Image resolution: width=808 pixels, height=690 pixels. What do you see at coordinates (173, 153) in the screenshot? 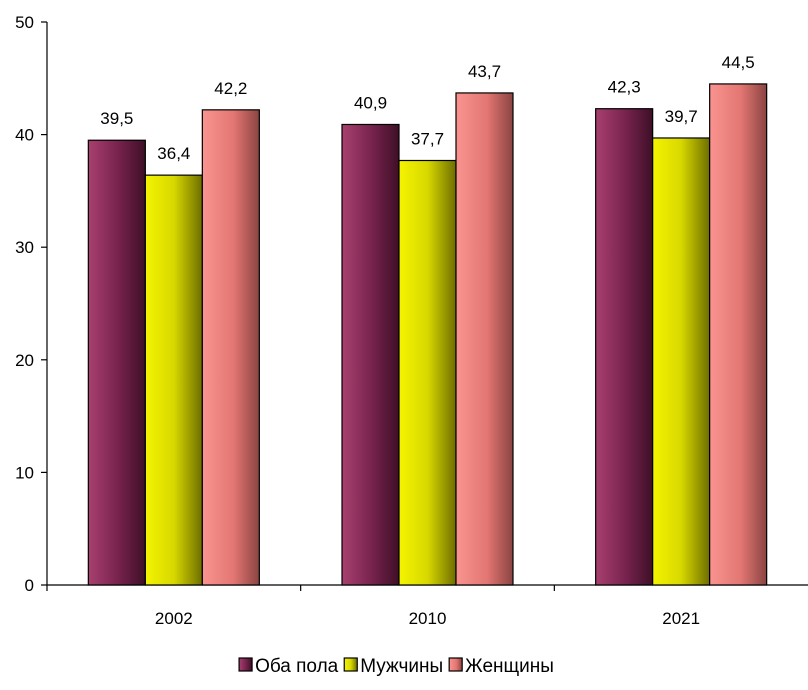
I see `data-label: 36,4` at bounding box center [173, 153].